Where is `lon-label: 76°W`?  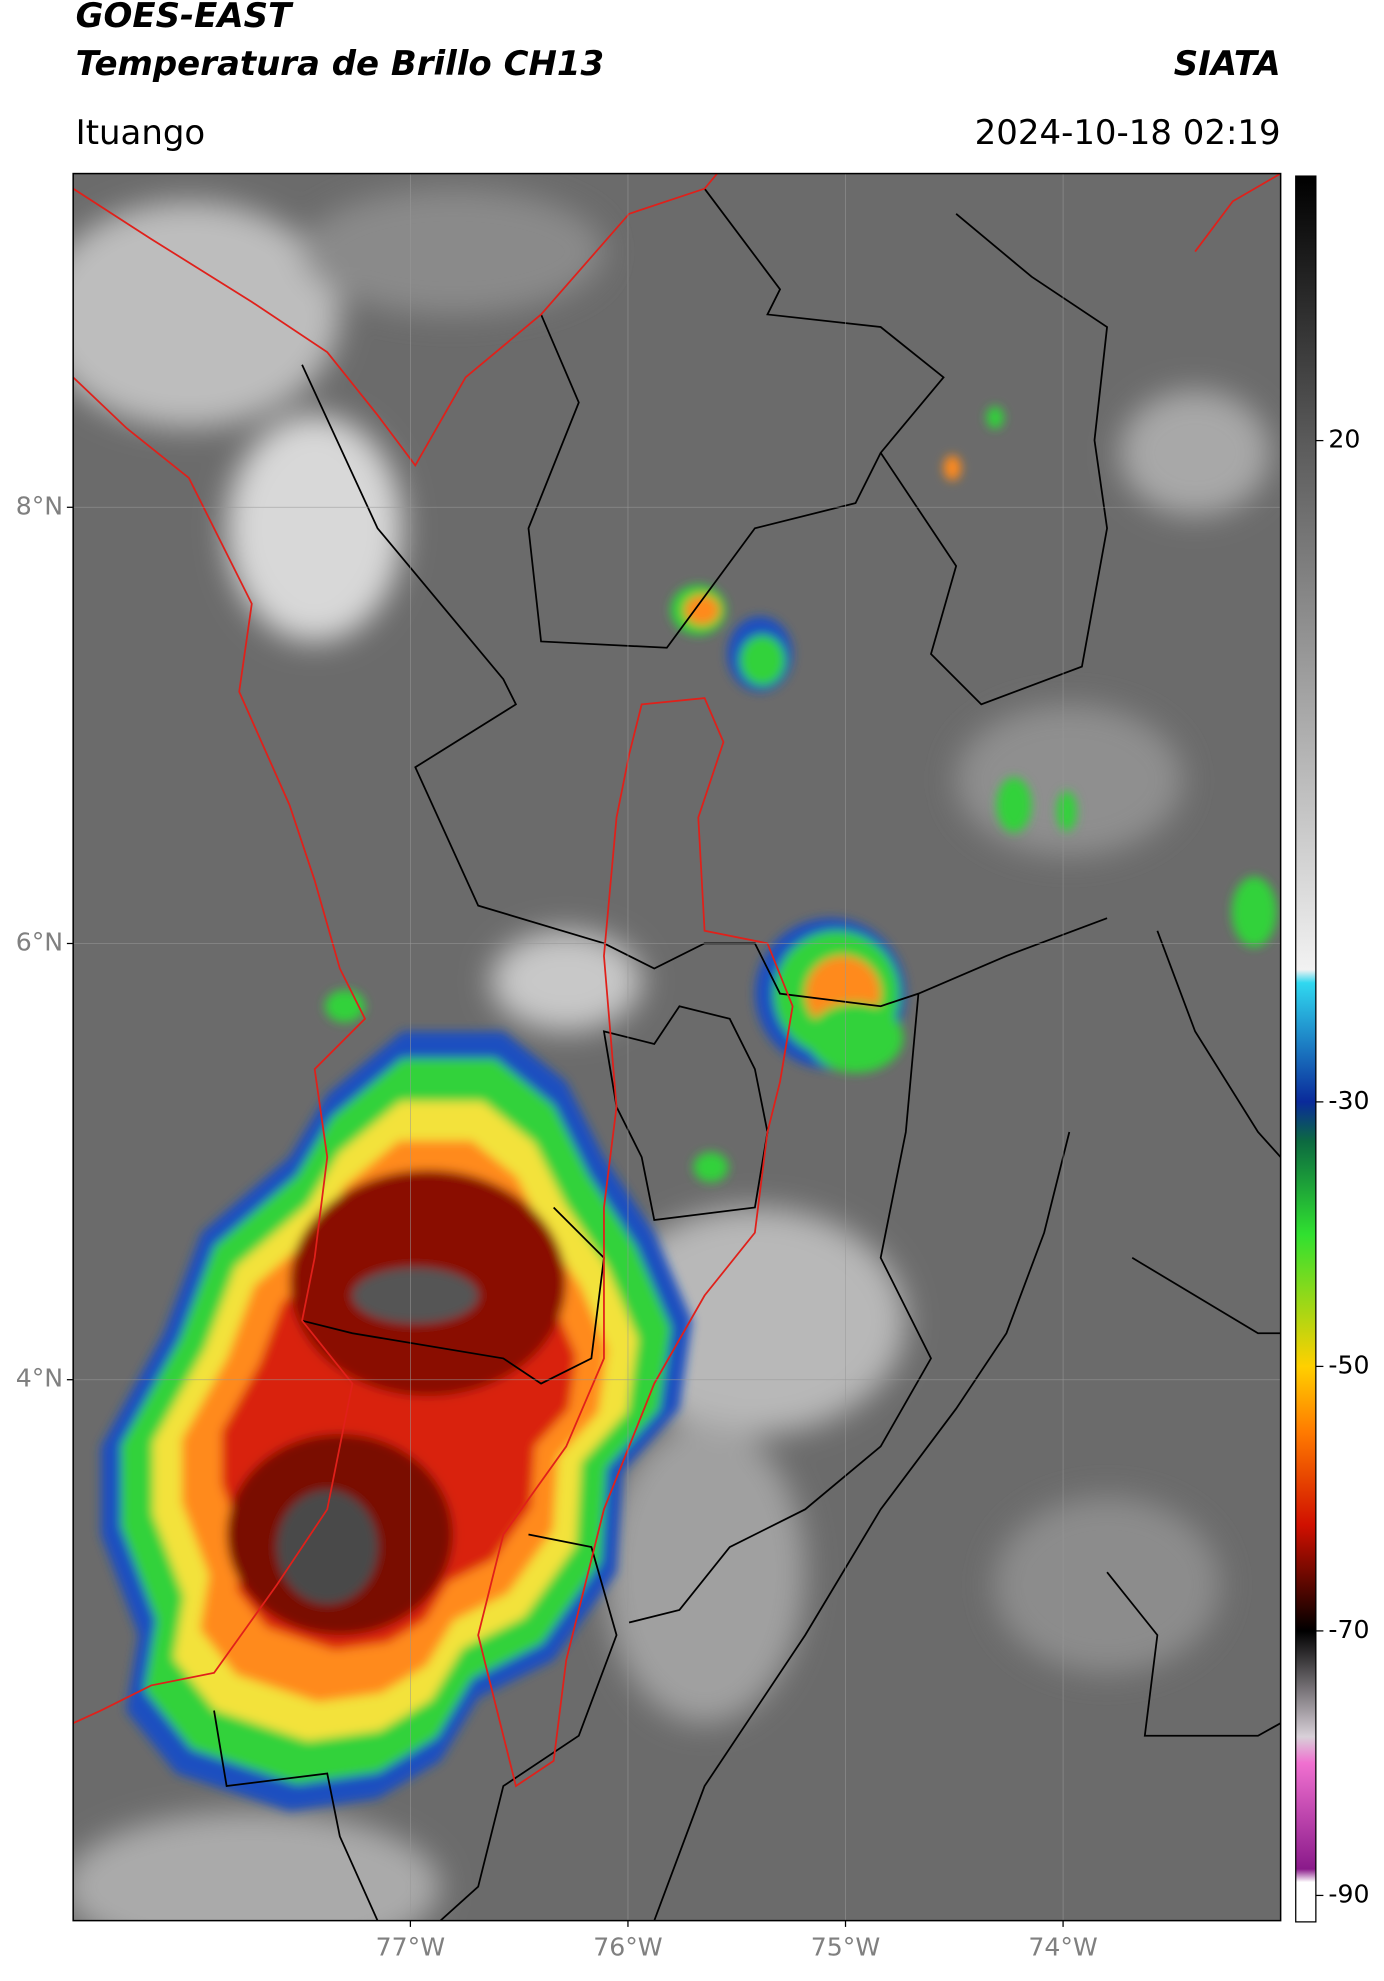 lon-label: 76°W is located at coordinates (628, 1946).